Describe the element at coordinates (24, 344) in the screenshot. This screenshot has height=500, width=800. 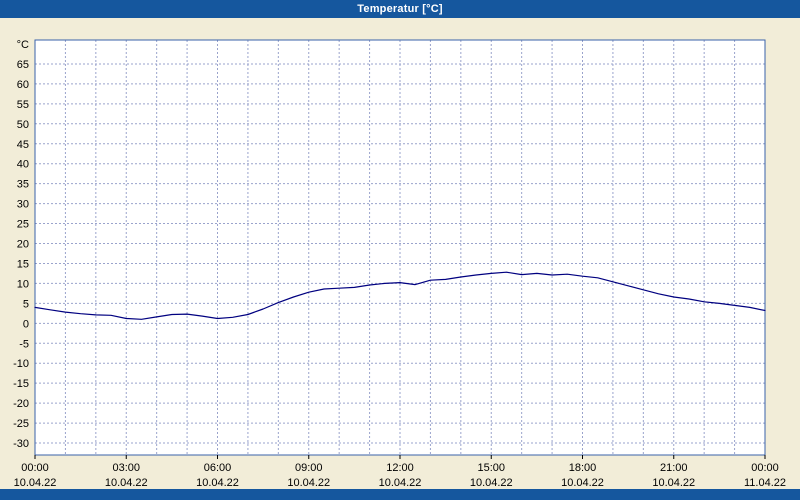
I see `y-tick-label: -5` at that location.